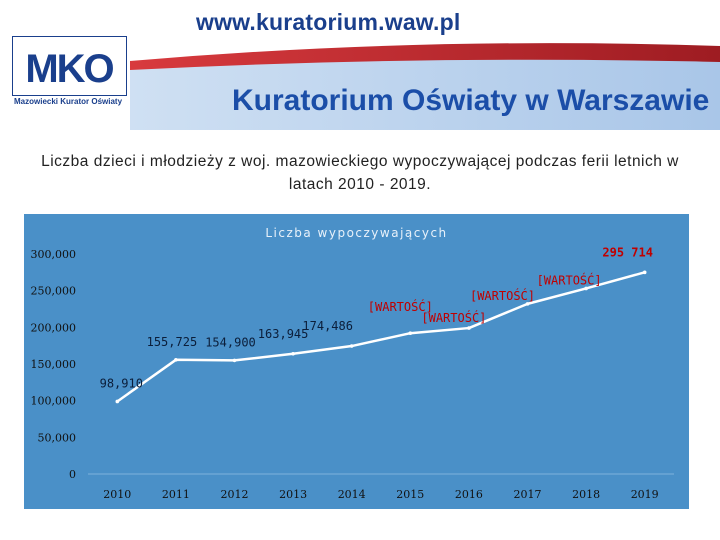 This screenshot has width=720, height=540. What do you see at coordinates (471, 100) in the screenshot?
I see `org-title: Kuratorium Oświaty w Warszawie` at bounding box center [471, 100].